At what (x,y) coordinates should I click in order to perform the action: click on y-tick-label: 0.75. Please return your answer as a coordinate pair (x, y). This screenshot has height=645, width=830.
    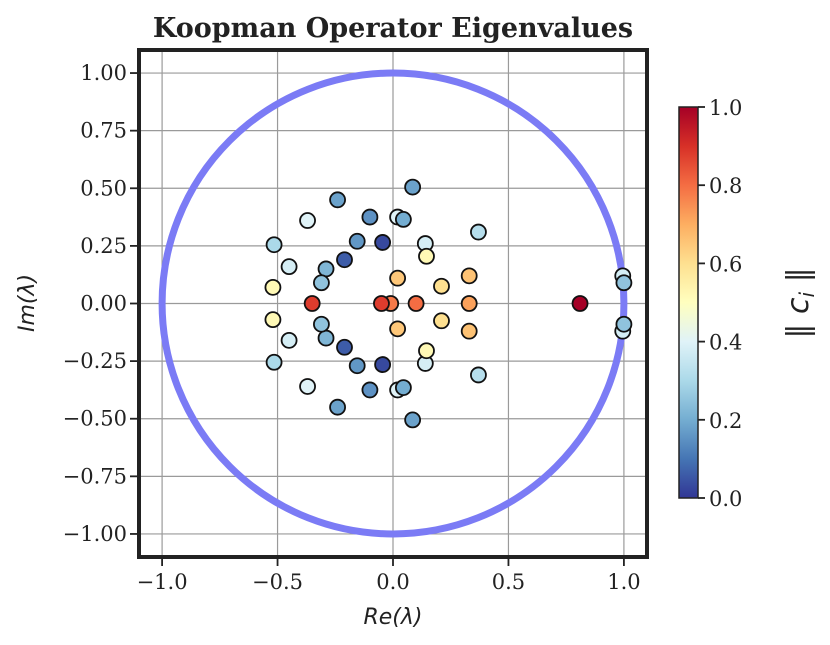
    Looking at the image, I should click on (103, 131).